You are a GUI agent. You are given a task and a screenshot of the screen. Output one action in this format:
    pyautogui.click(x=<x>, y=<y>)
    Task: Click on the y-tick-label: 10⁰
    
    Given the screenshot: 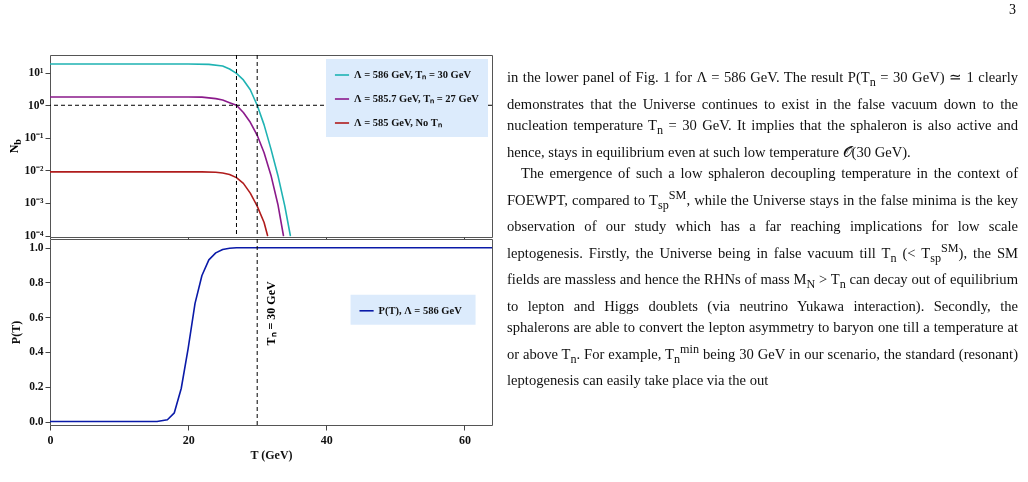 What is the action you would take?
    pyautogui.click(x=36, y=104)
    